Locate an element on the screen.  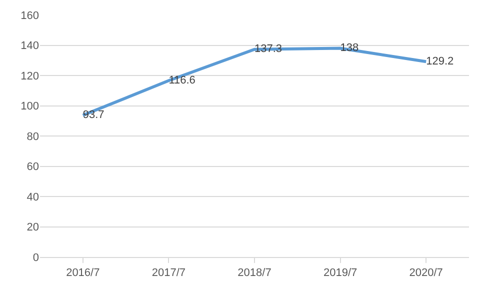
y-tick-label: 20 is located at coordinates (32, 228).